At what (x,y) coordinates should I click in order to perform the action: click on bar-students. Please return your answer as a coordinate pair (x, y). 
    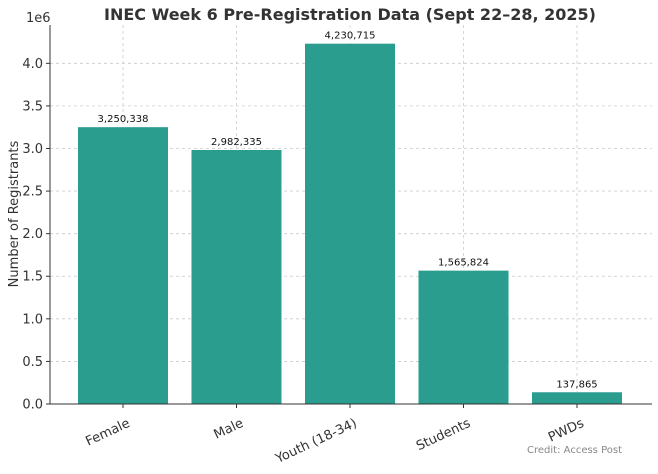
    Looking at the image, I should click on (463, 337).